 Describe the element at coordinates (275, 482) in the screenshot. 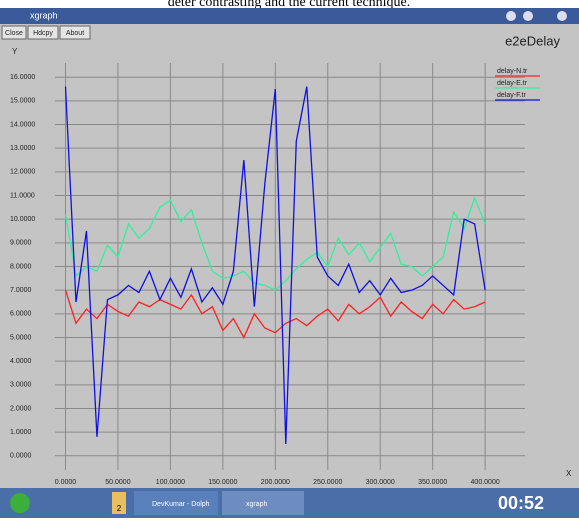

I see `x-tick-label: 200.0000` at that location.